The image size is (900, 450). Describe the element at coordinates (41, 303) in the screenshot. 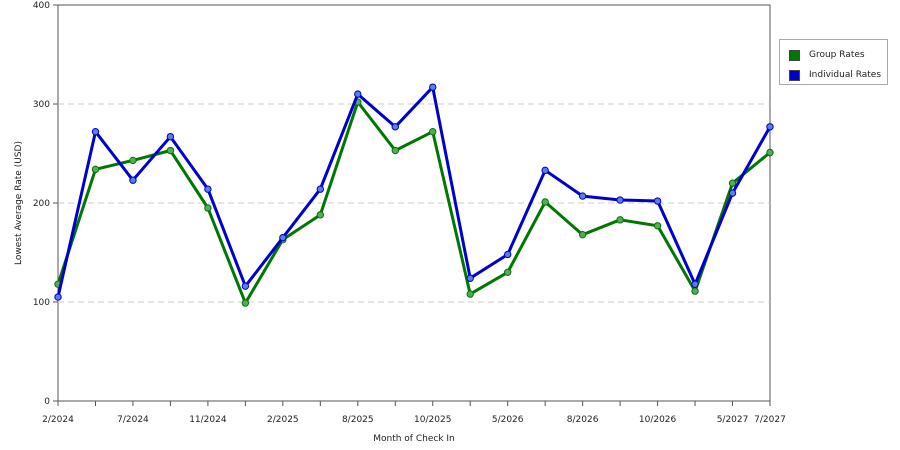

I see `y-tick-label: 100` at that location.